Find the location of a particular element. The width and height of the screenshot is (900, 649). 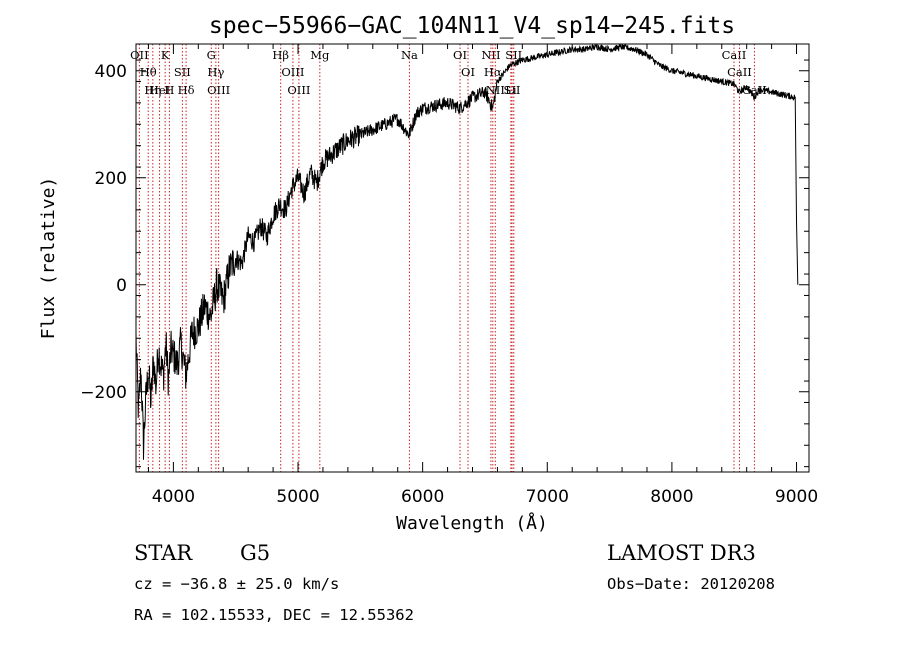

emission-line-label: Li is located at coordinates (511, 90).